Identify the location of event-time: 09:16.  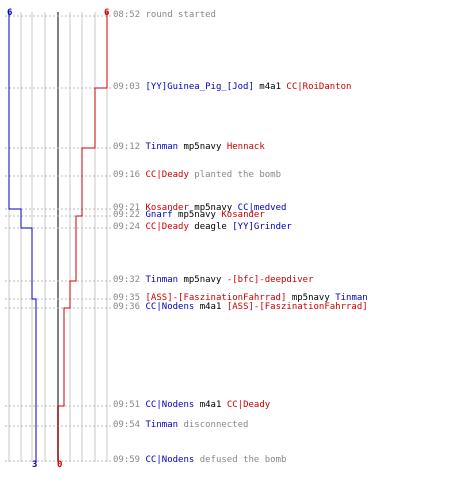
(129, 175).